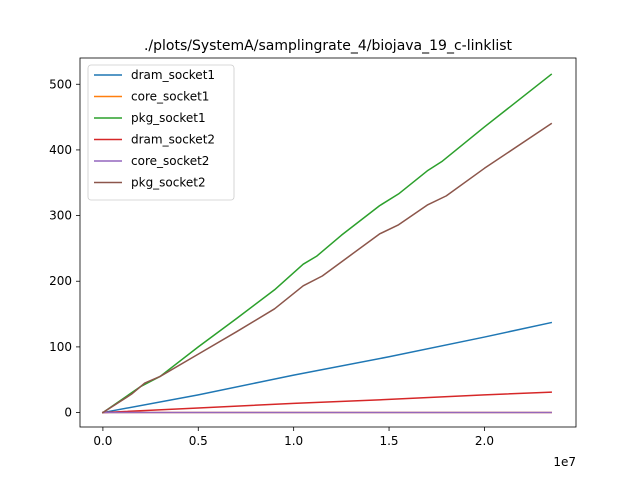  I want to click on y-tick-label: 0, so click(68, 413).